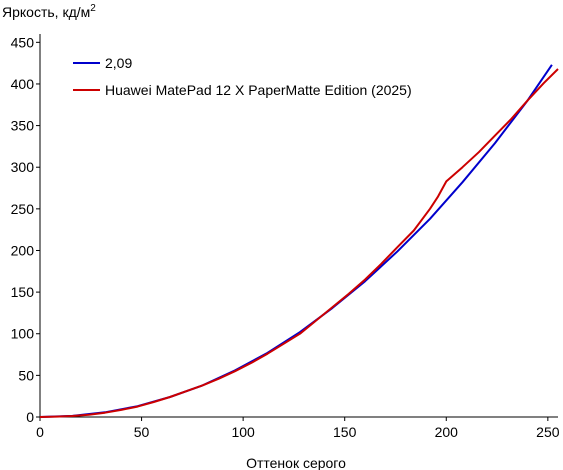 The width and height of the screenshot is (563, 470). I want to click on x-tick-label: 0, so click(40, 432).